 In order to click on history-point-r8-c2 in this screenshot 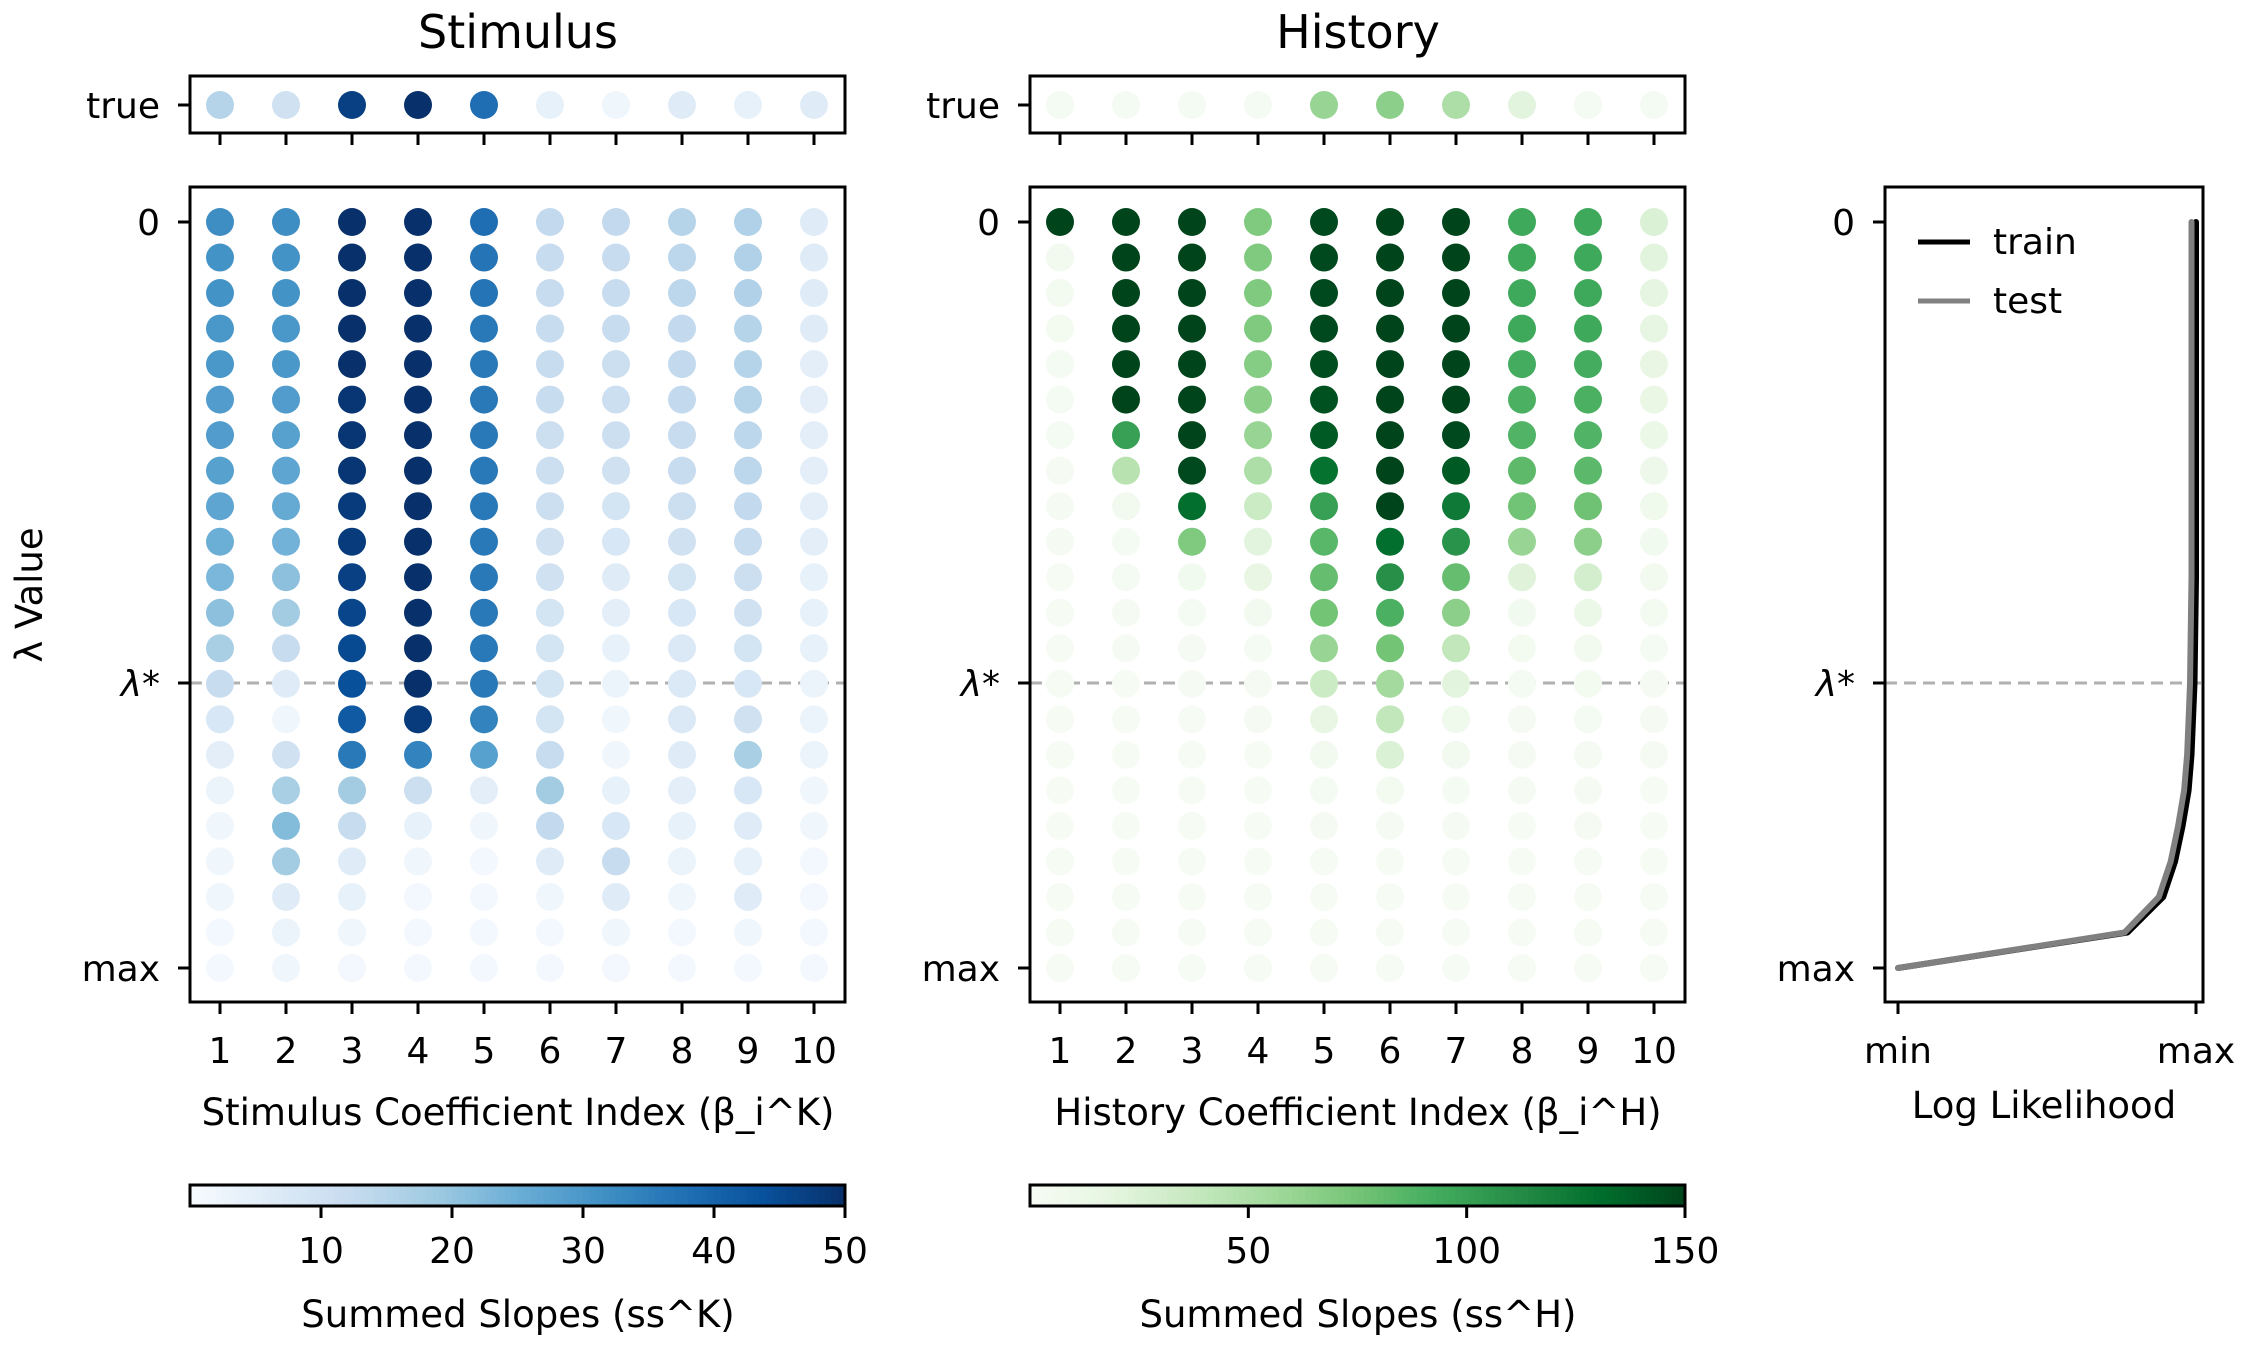, I will do `click(1126, 470)`.